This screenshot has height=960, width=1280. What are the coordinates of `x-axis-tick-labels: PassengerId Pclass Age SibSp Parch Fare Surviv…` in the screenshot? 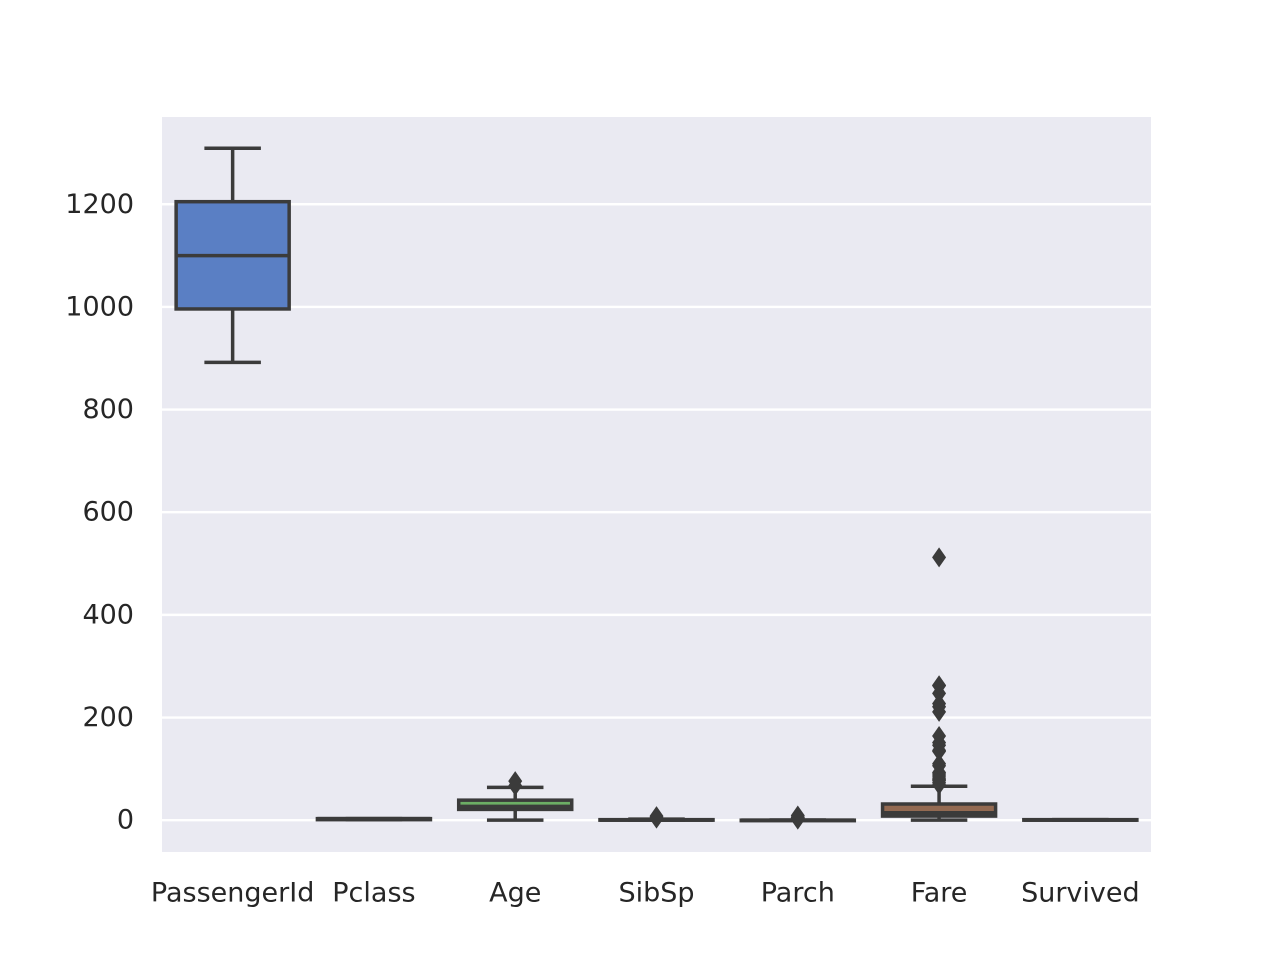 It's located at (645, 893).